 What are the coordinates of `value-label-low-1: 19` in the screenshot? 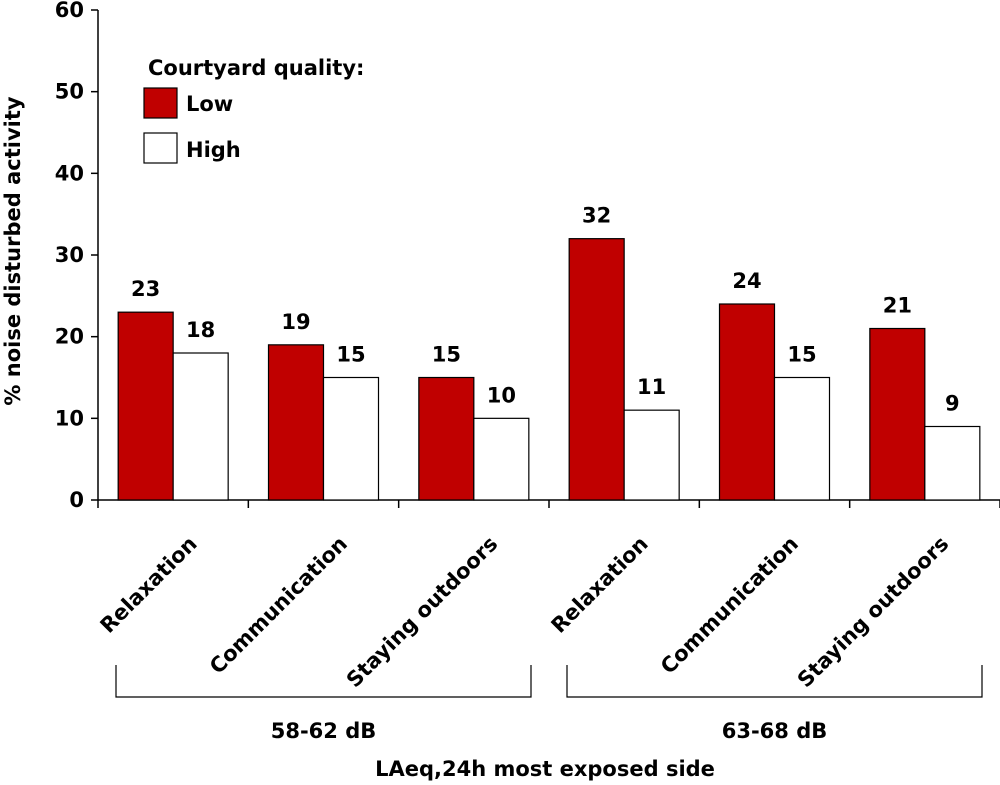 It's located at (295, 322).